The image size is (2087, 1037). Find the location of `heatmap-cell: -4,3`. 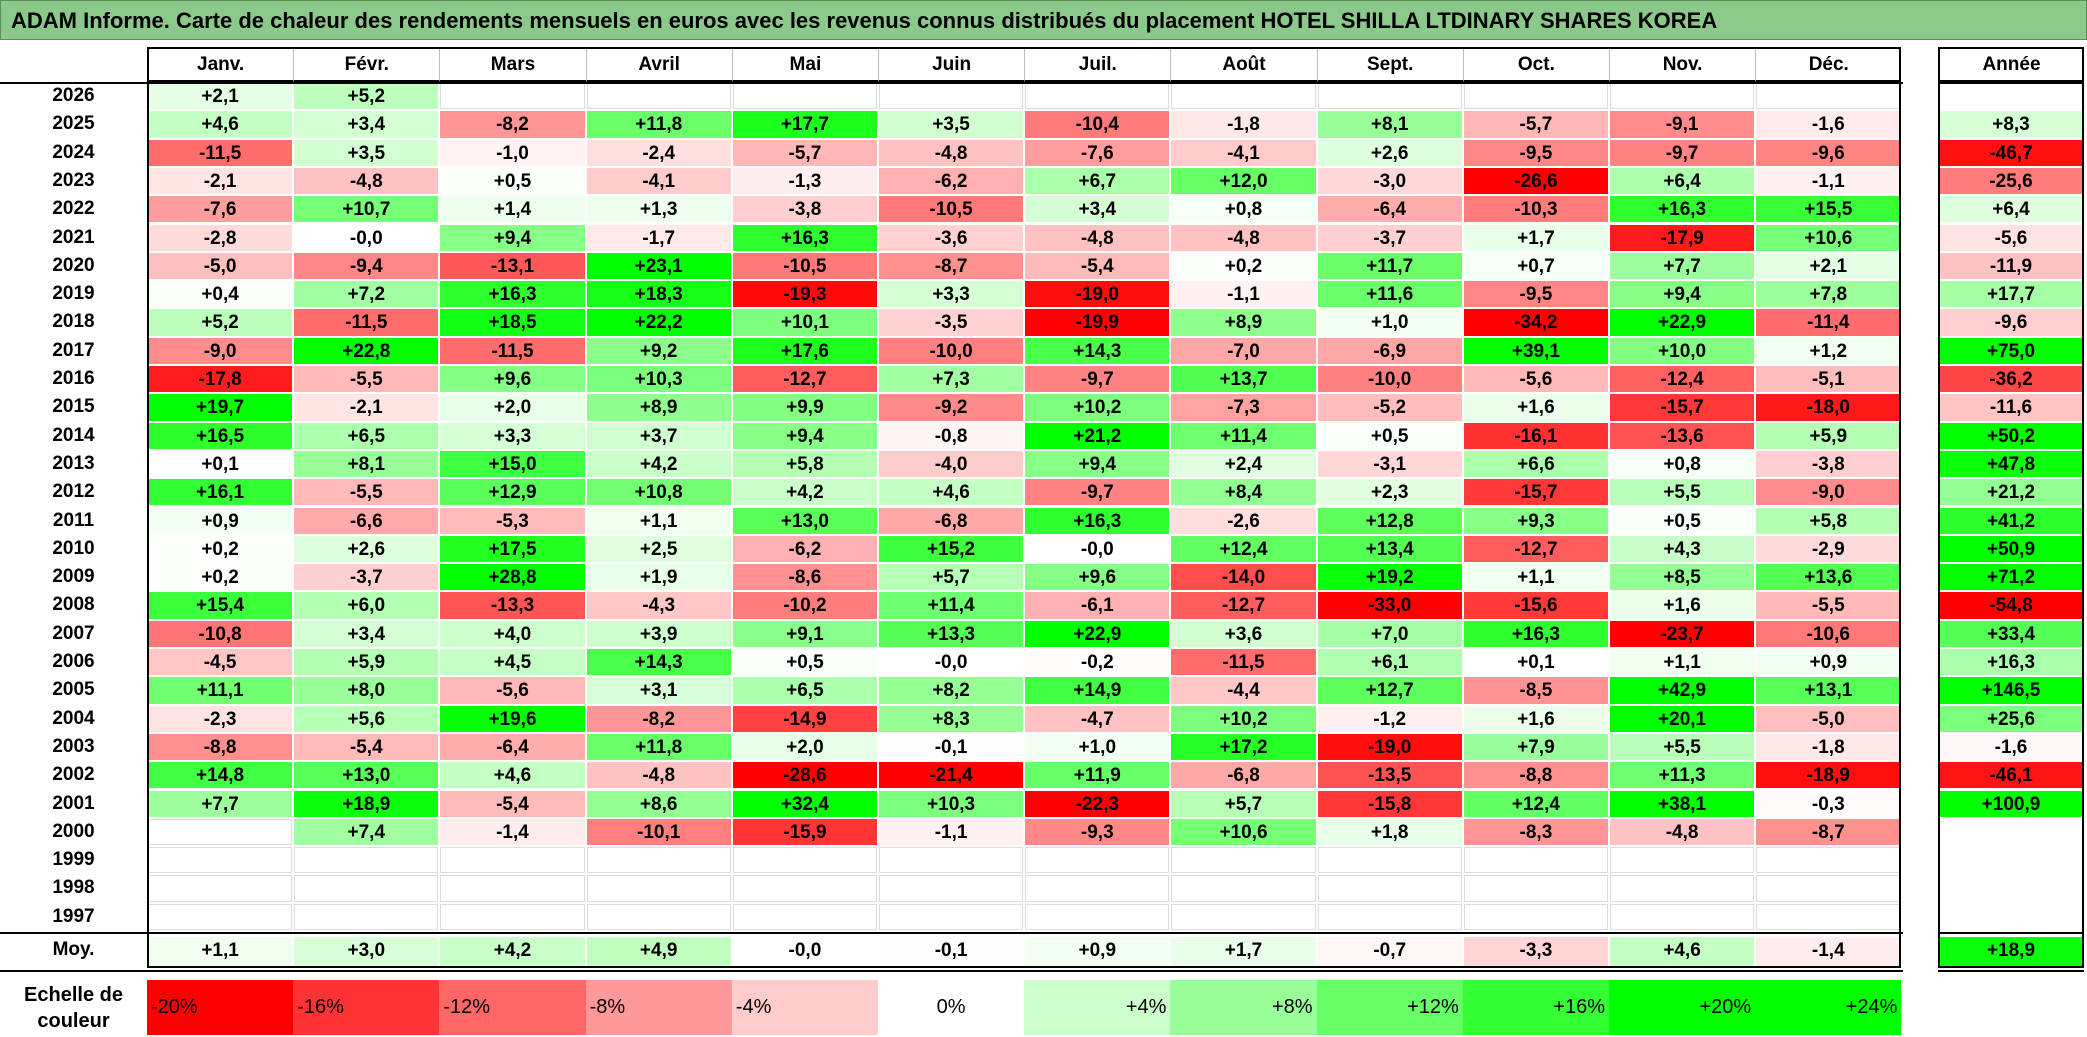

heatmap-cell: -4,3 is located at coordinates (658, 605).